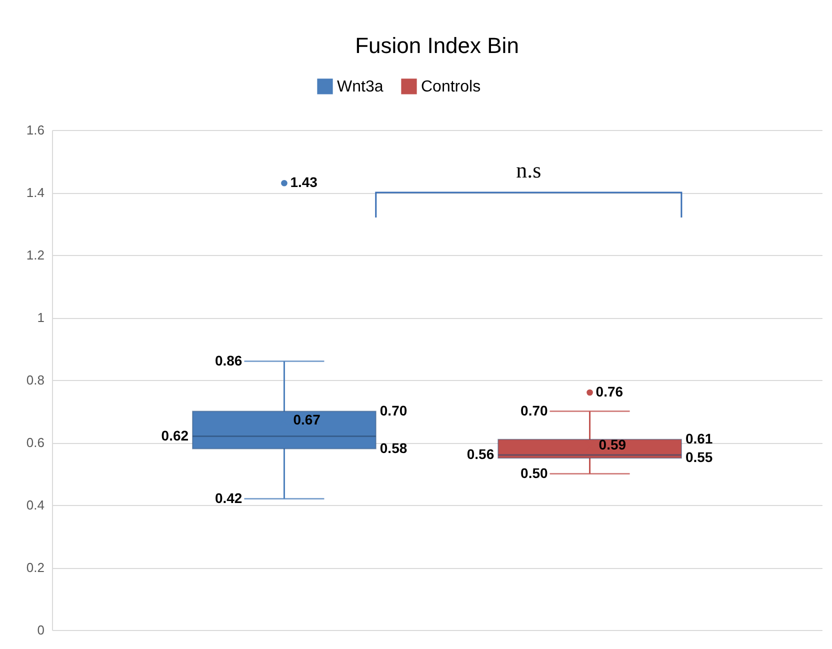 This screenshot has height=649, width=832. I want to click on y-tick-label: 0, so click(40, 630).